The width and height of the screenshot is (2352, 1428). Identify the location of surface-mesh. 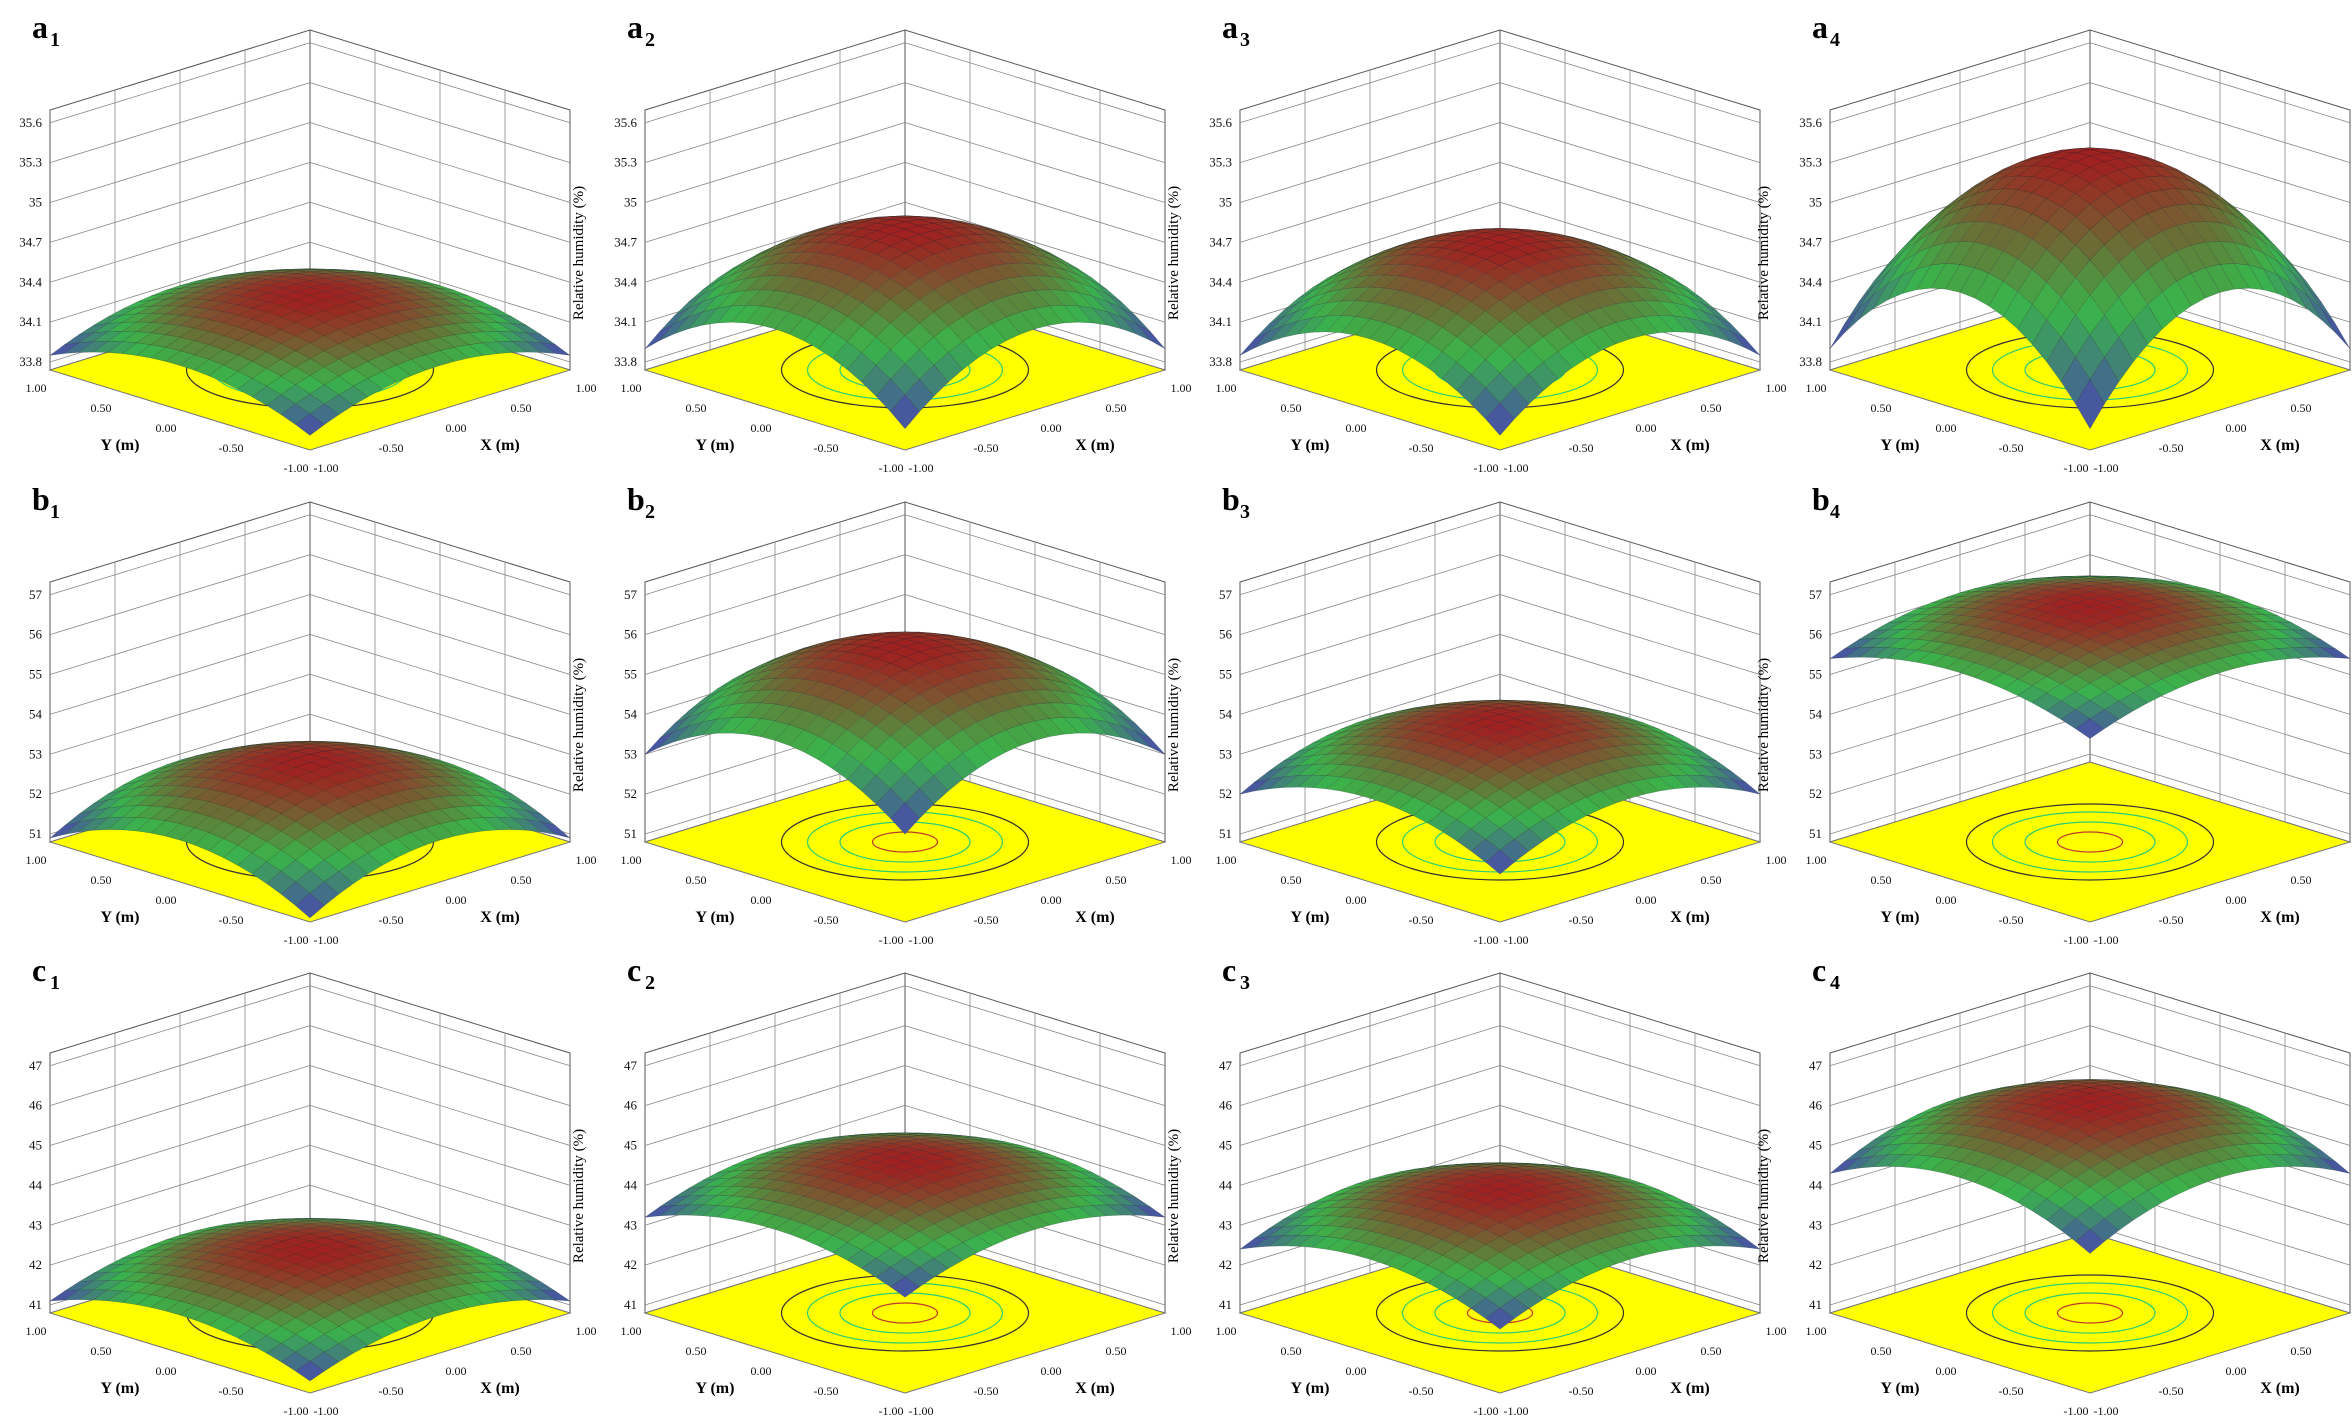
(2090, 288).